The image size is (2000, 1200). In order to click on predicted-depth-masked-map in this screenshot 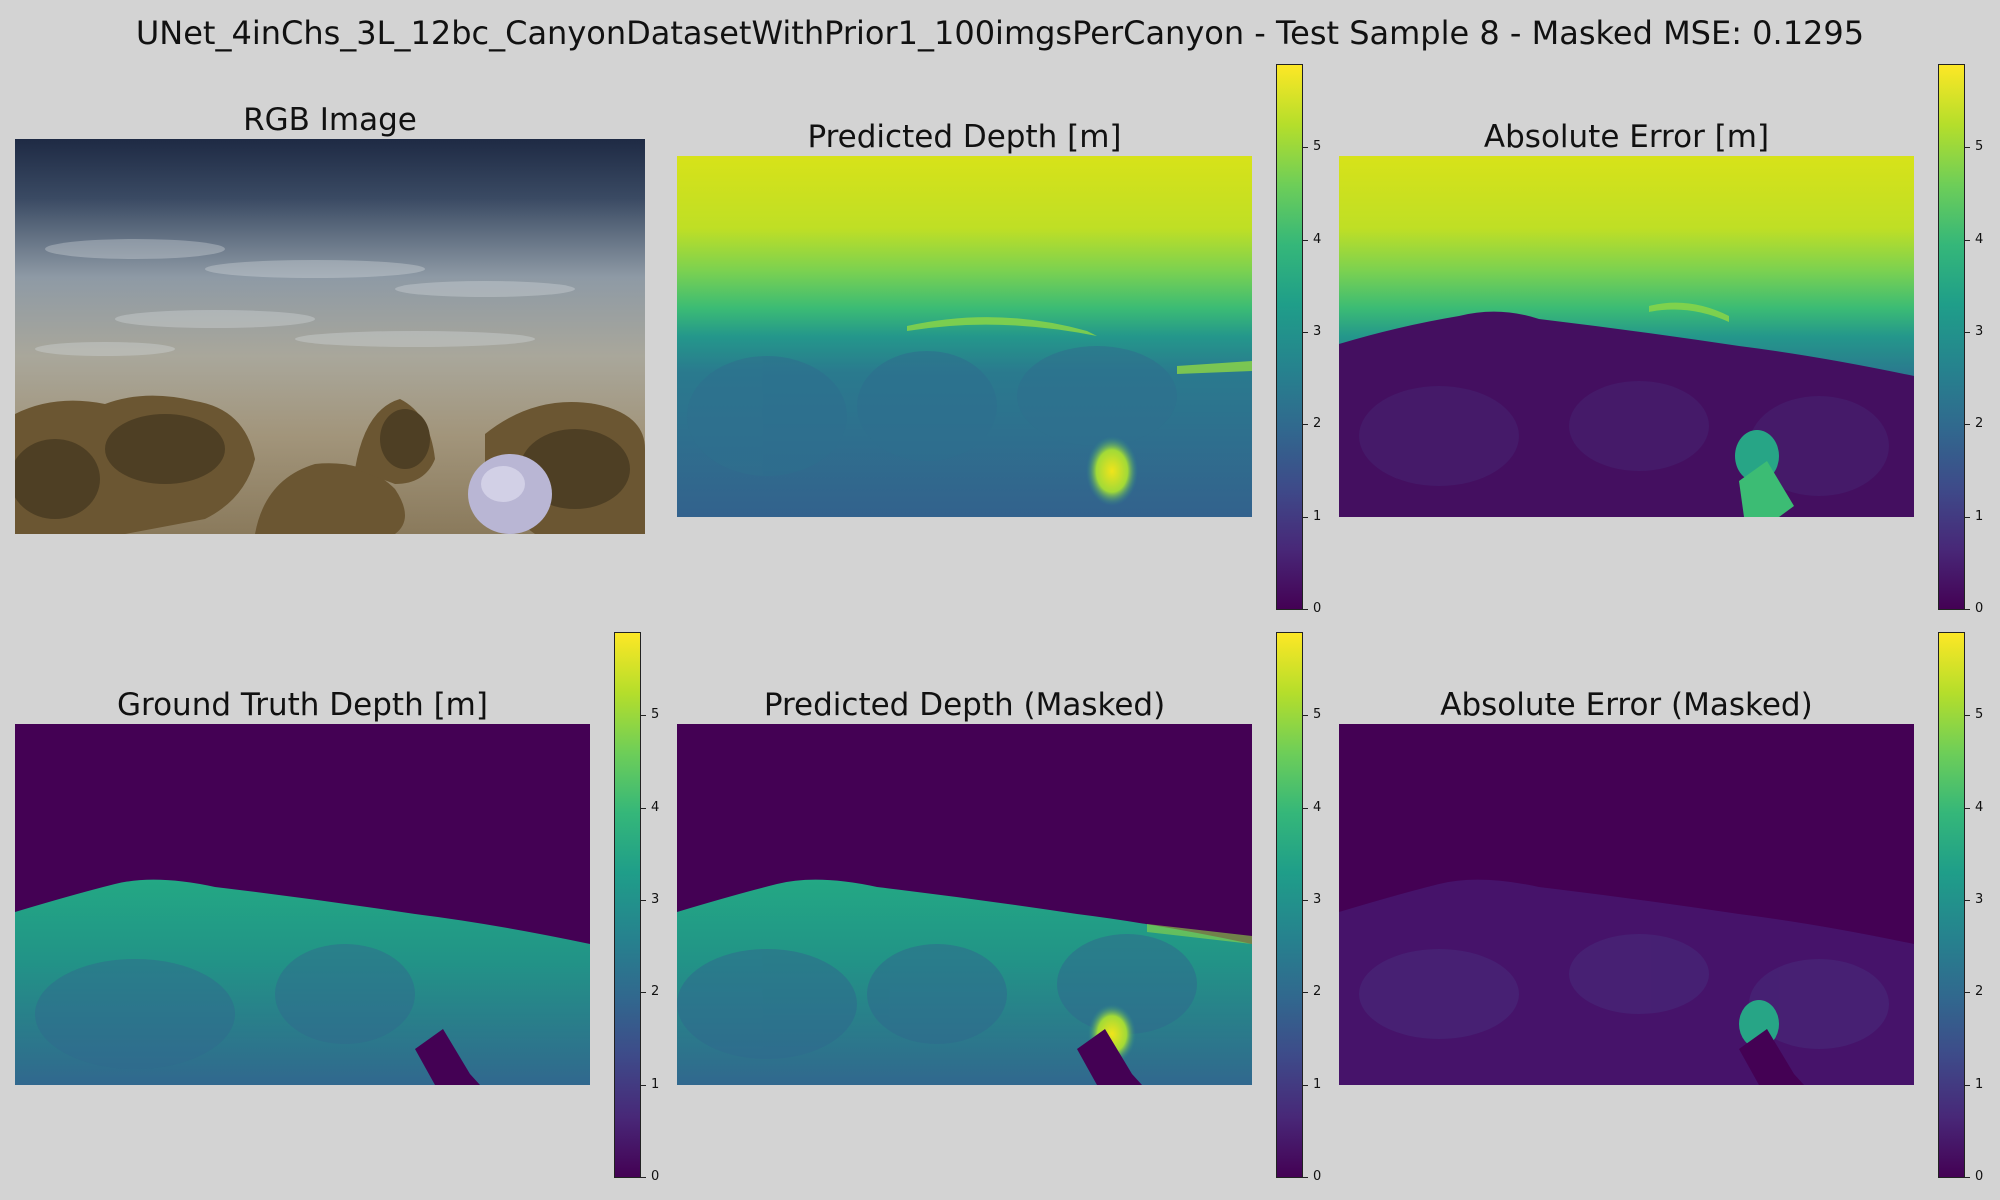, I will do `click(964, 904)`.